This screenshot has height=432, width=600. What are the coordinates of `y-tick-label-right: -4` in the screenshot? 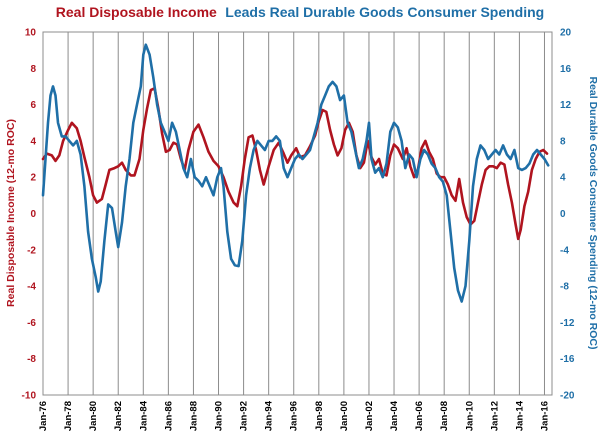 It's located at (564, 250).